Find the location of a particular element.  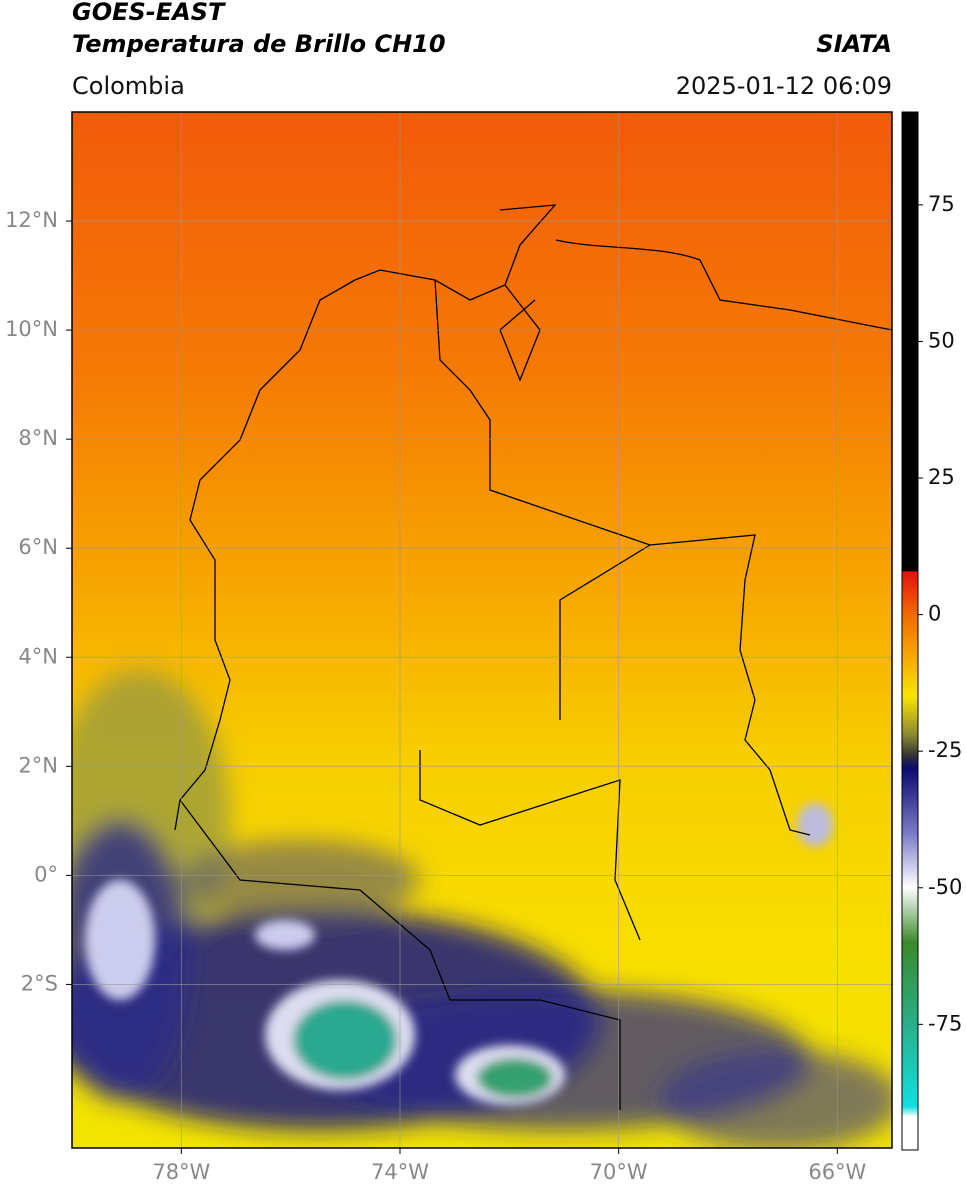

y-tick-label: 6°N is located at coordinates (38, 547).